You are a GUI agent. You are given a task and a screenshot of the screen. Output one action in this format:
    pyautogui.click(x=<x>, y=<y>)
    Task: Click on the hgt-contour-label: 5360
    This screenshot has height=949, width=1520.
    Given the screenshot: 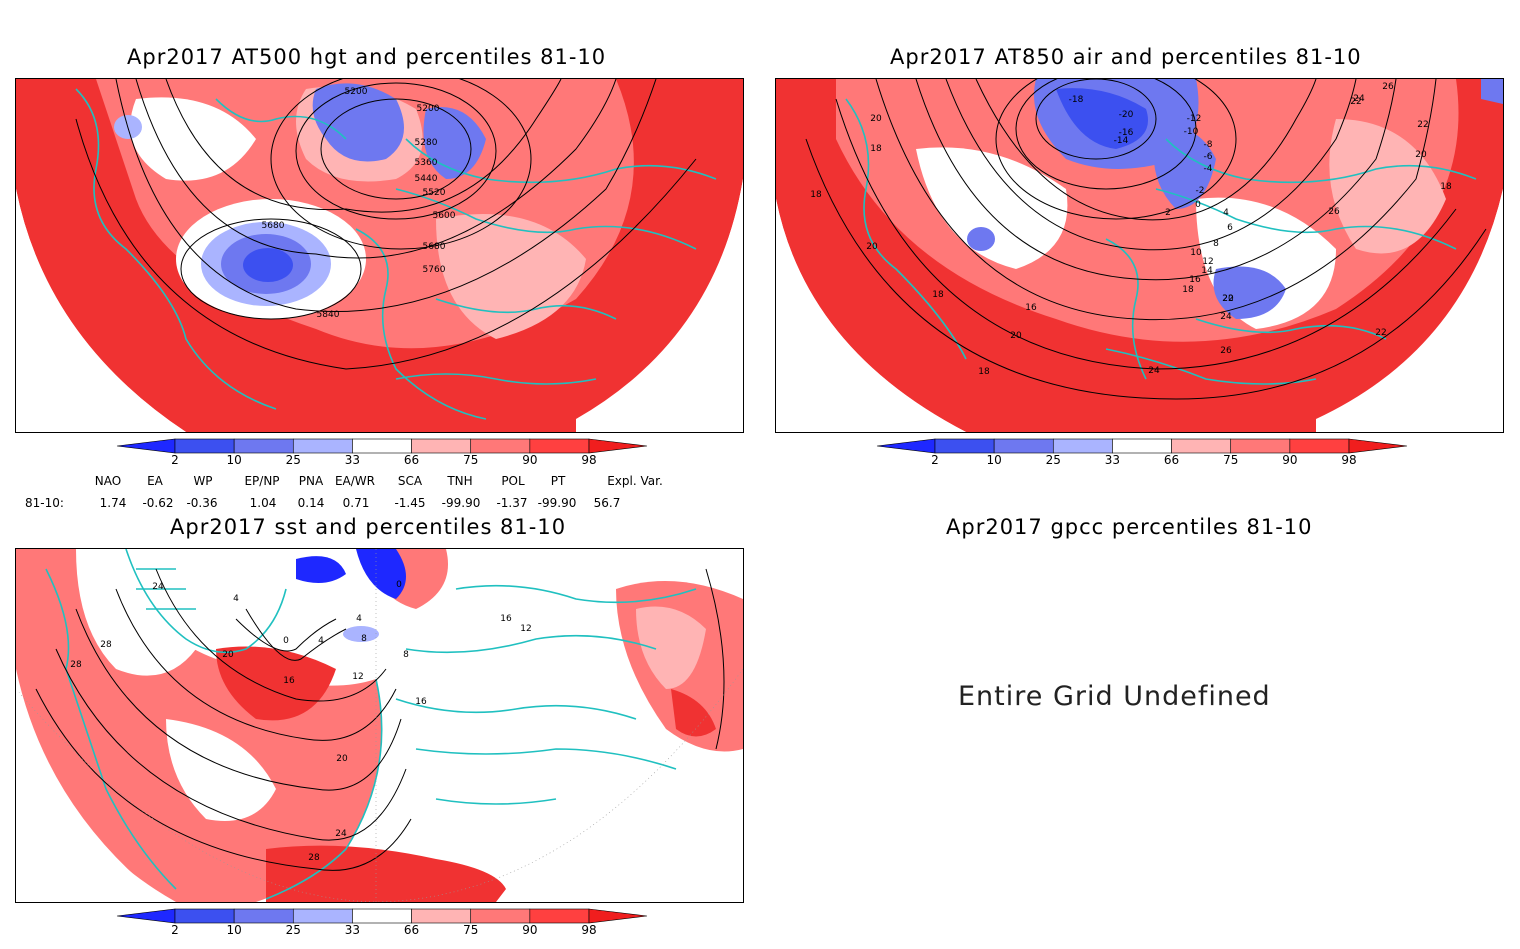 What is the action you would take?
    pyautogui.click(x=426, y=163)
    